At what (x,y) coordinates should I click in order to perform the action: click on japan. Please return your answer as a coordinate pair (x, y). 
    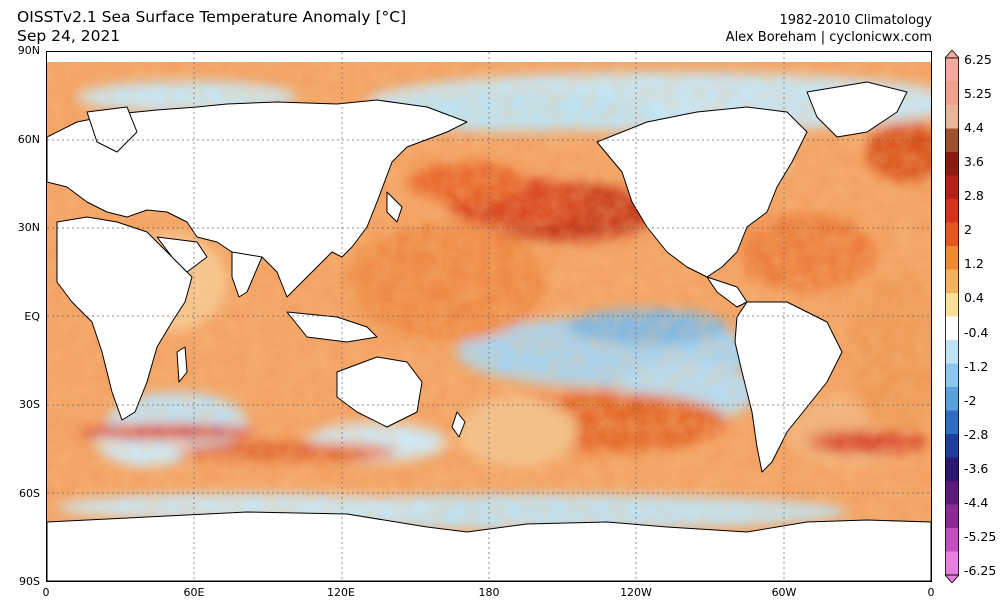
    Looking at the image, I should click on (394, 207).